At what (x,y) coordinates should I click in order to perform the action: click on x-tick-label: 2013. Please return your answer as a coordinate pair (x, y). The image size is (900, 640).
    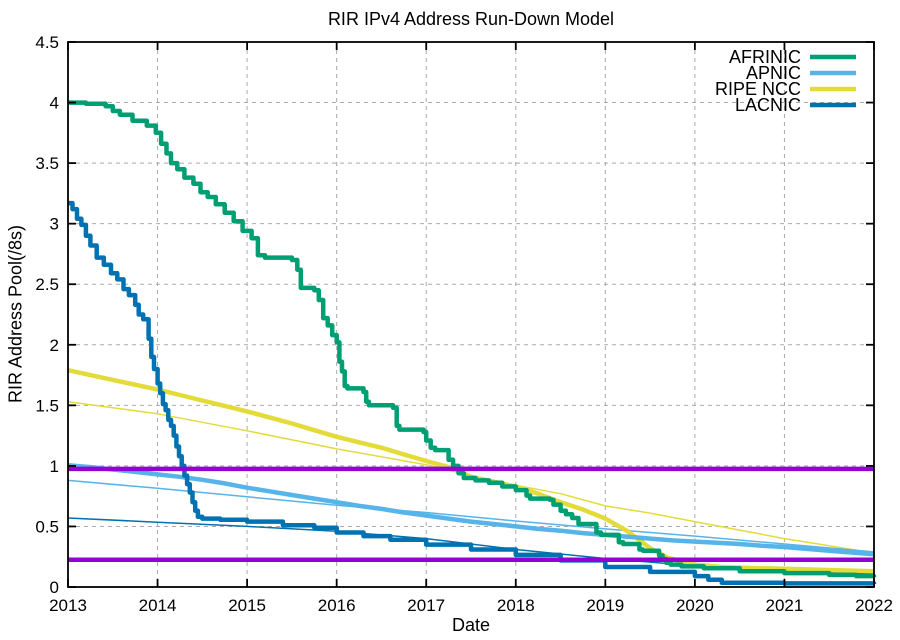
    Looking at the image, I should click on (68, 605).